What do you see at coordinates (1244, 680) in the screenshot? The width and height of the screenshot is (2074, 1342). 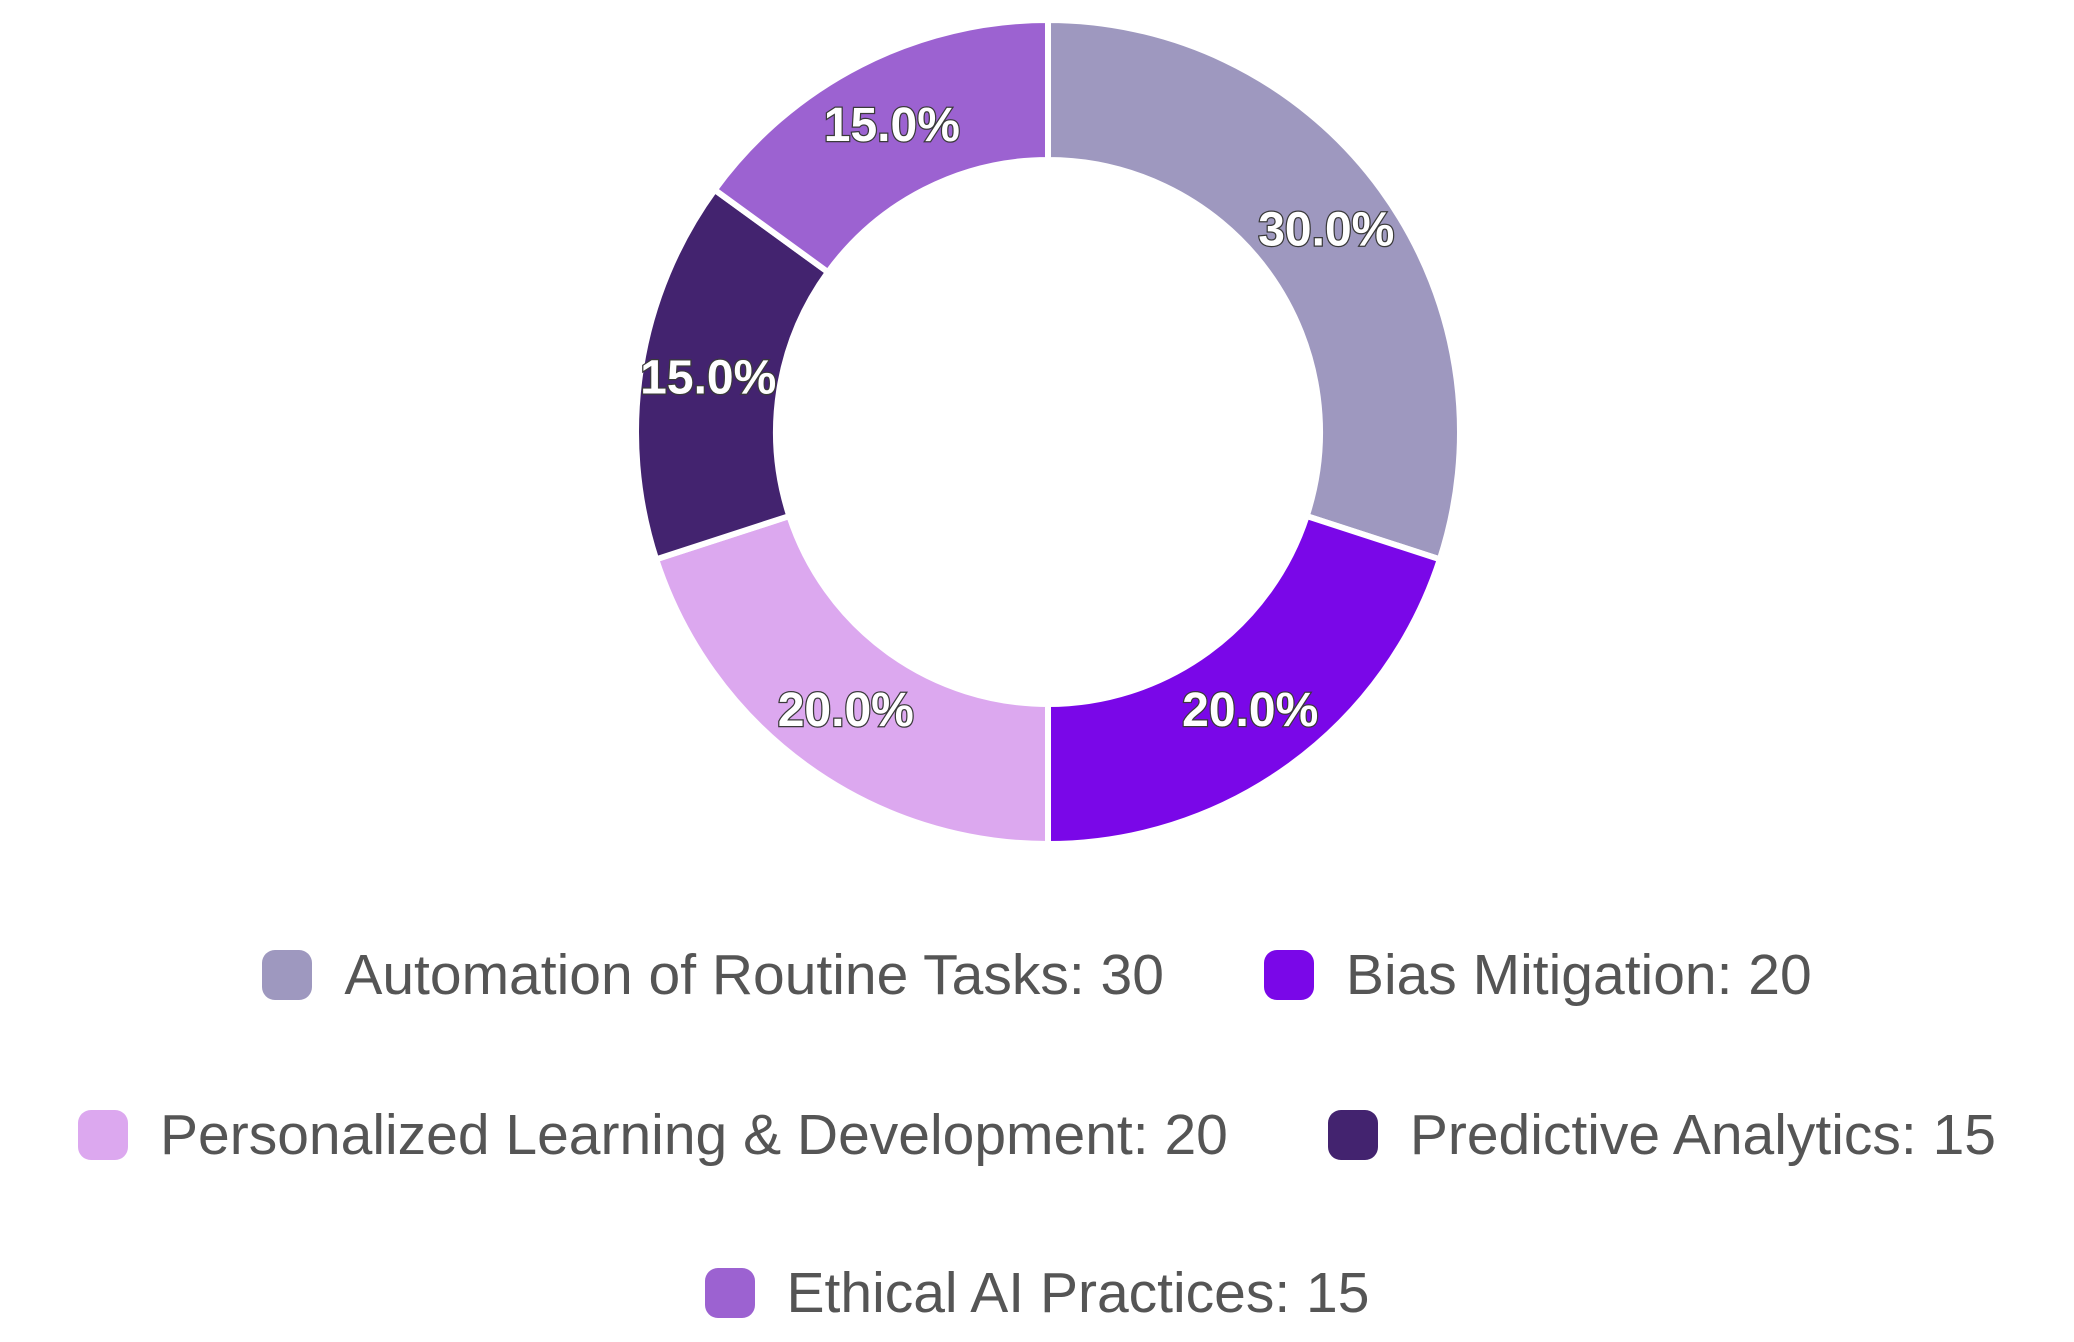 I see `donut-slice-bias-mitigation` at bounding box center [1244, 680].